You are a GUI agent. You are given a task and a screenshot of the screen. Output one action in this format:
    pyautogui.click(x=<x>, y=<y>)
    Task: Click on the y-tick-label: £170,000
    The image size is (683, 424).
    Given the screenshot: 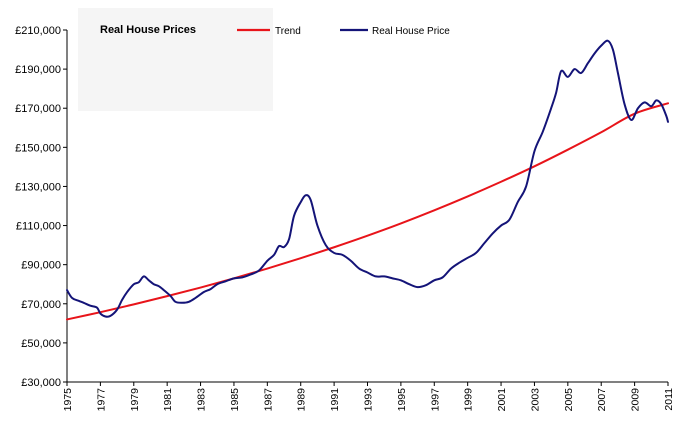 What is the action you would take?
    pyautogui.click(x=38, y=109)
    